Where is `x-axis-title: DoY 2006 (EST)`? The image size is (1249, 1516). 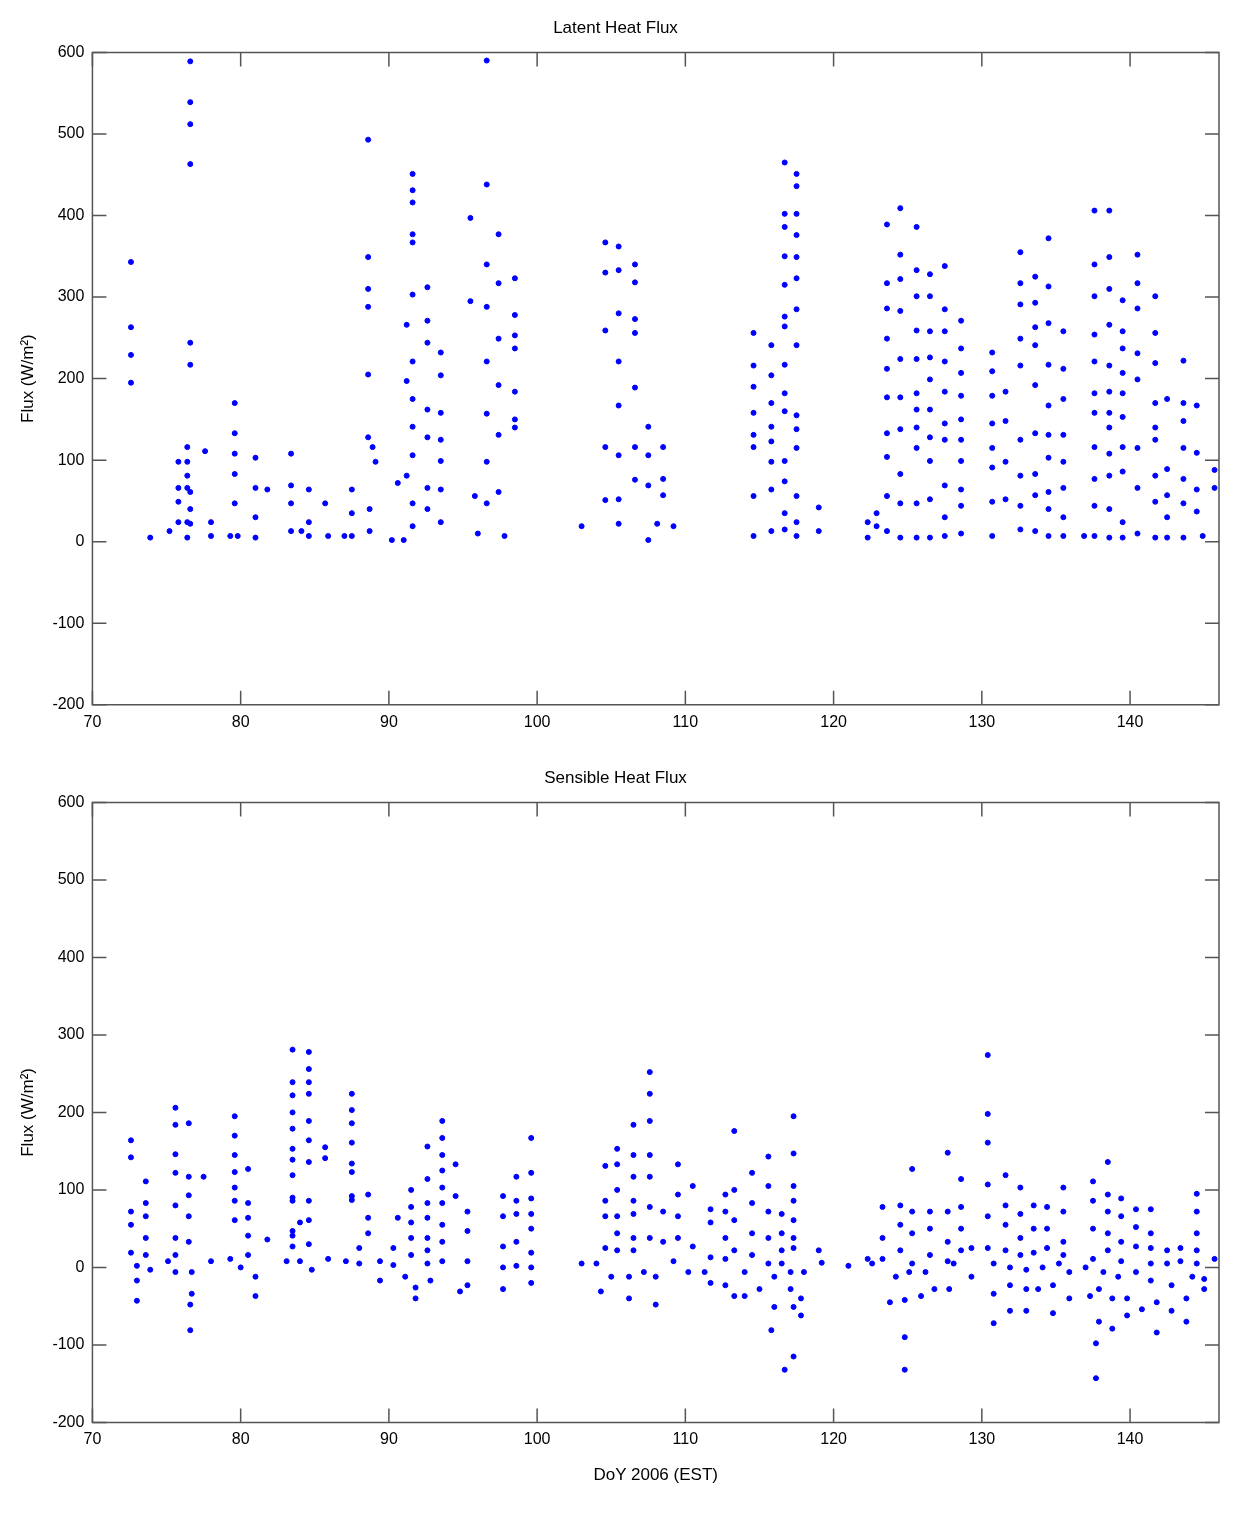
x-axis-title: DoY 2006 (EST) is located at coordinates (655, 1475).